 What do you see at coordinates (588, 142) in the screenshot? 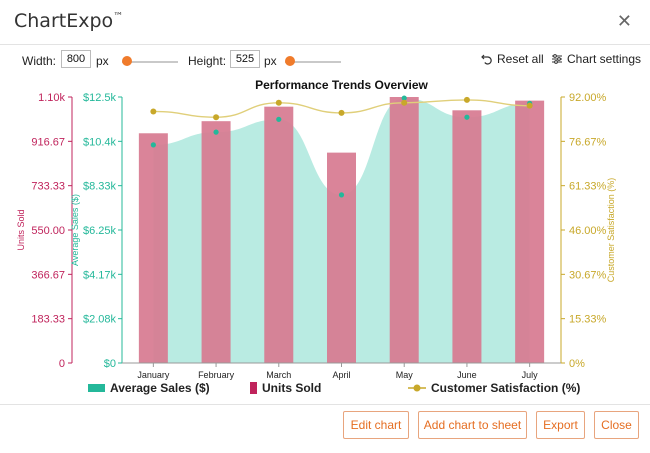
I see `satisfaction-tick-label: 76.67%` at bounding box center [588, 142].